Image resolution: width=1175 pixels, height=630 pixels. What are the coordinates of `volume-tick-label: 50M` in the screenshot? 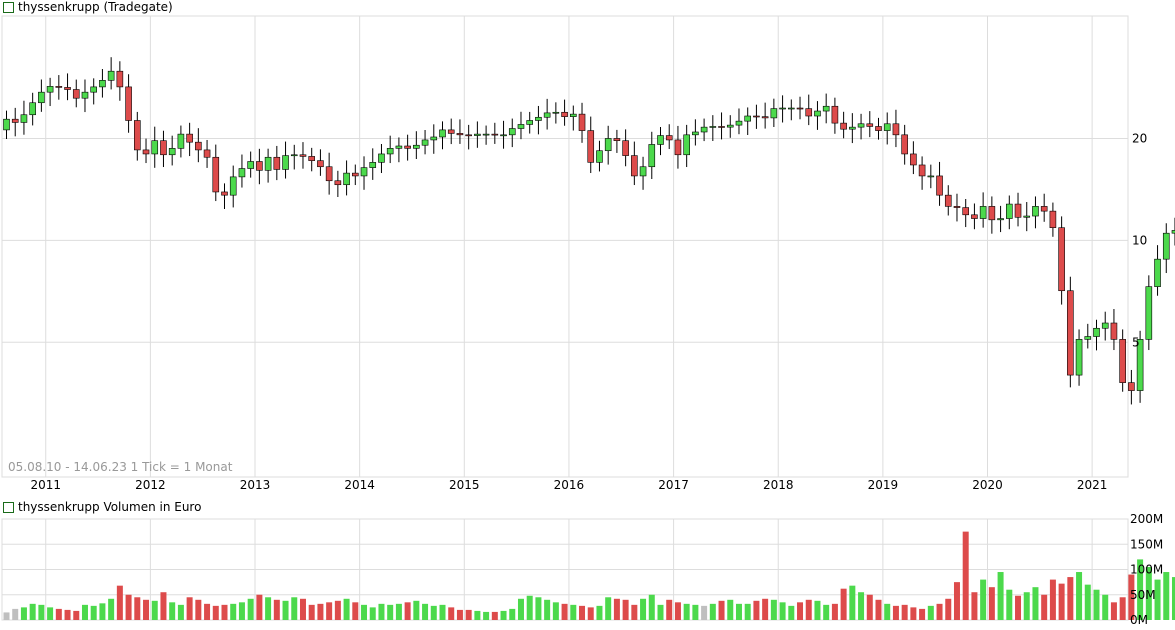 It's located at (1143, 595).